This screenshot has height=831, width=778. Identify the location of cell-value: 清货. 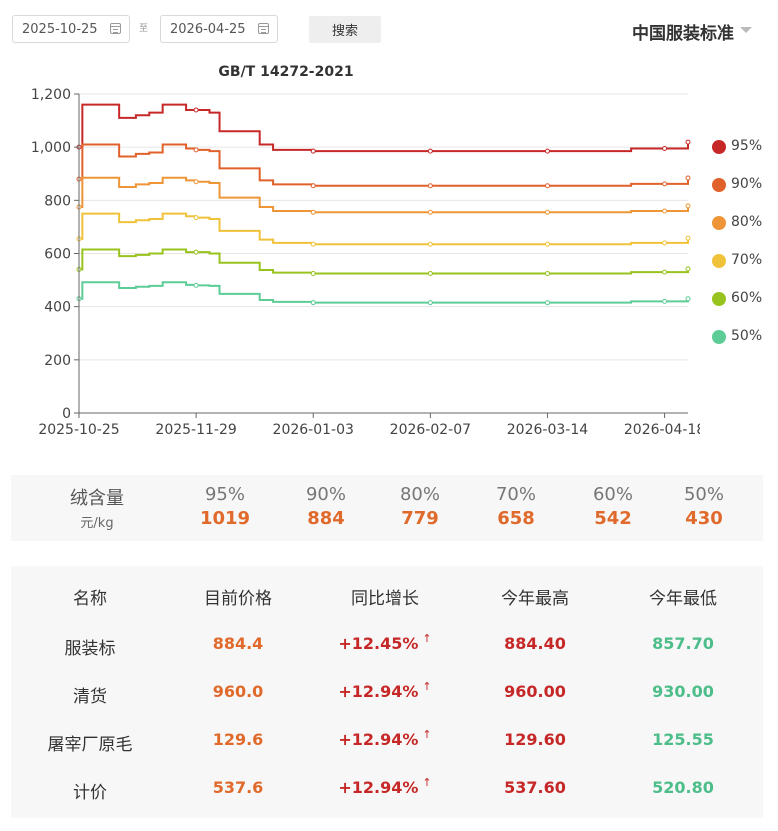
(90, 697).